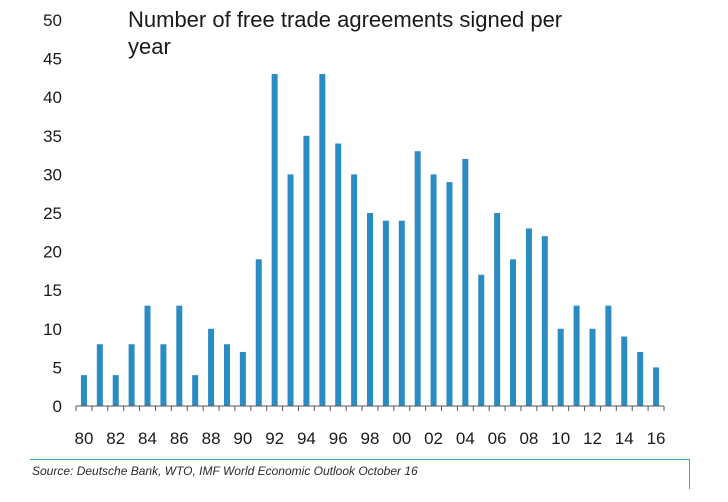 The width and height of the screenshot is (728, 502). What do you see at coordinates (147, 438) in the screenshot?
I see `x-tick-label: 84` at bounding box center [147, 438].